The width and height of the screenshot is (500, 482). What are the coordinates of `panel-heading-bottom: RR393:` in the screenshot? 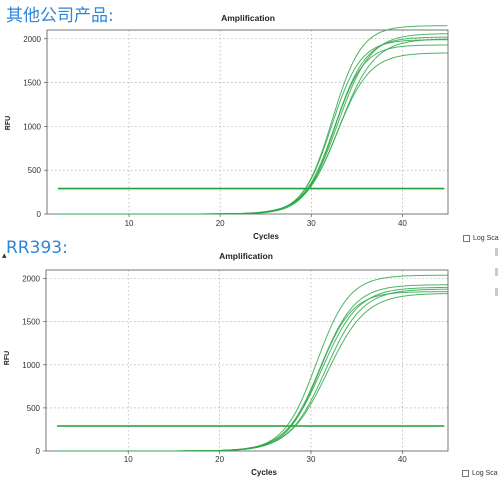 It's located at (37, 248).